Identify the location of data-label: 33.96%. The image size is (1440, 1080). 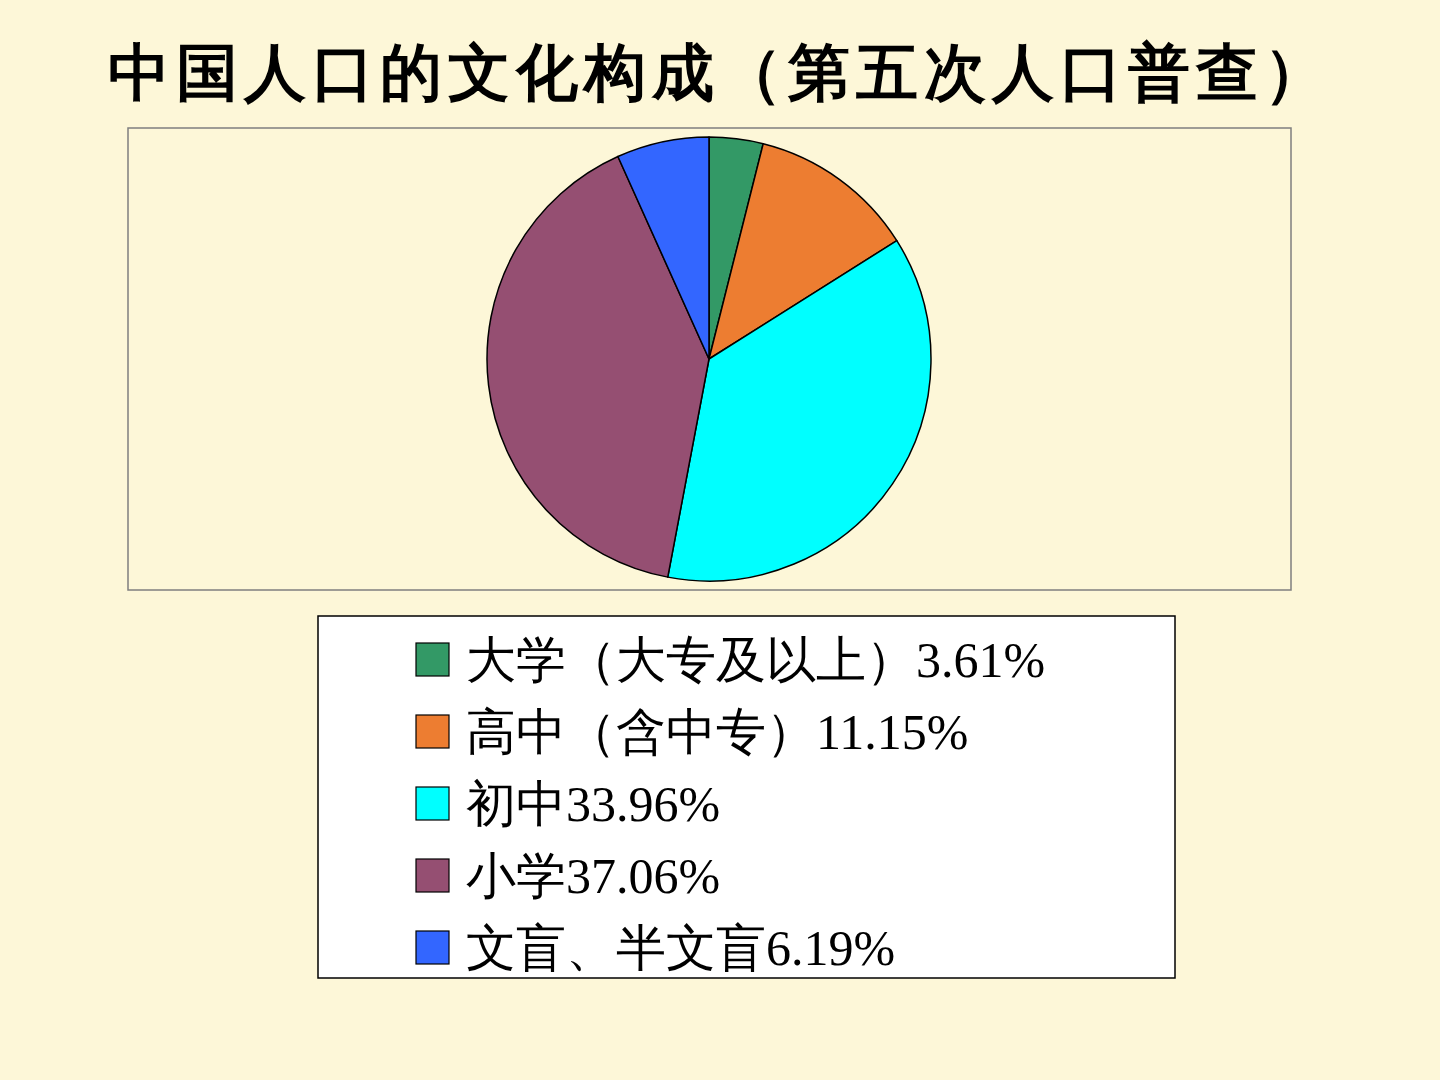
(643, 804).